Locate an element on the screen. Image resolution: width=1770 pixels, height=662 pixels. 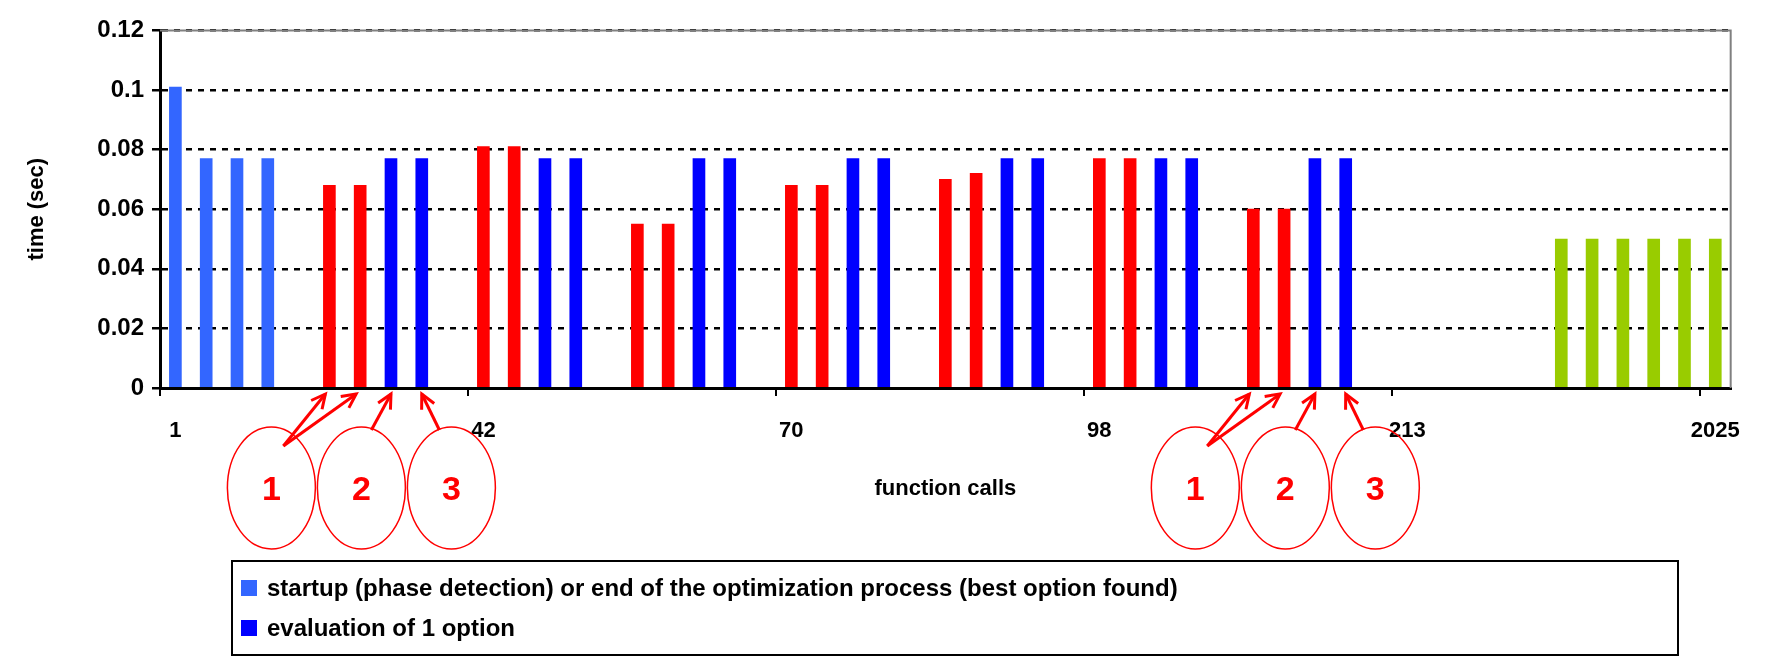
y-tick-label: 0.06 is located at coordinates (120, 207).